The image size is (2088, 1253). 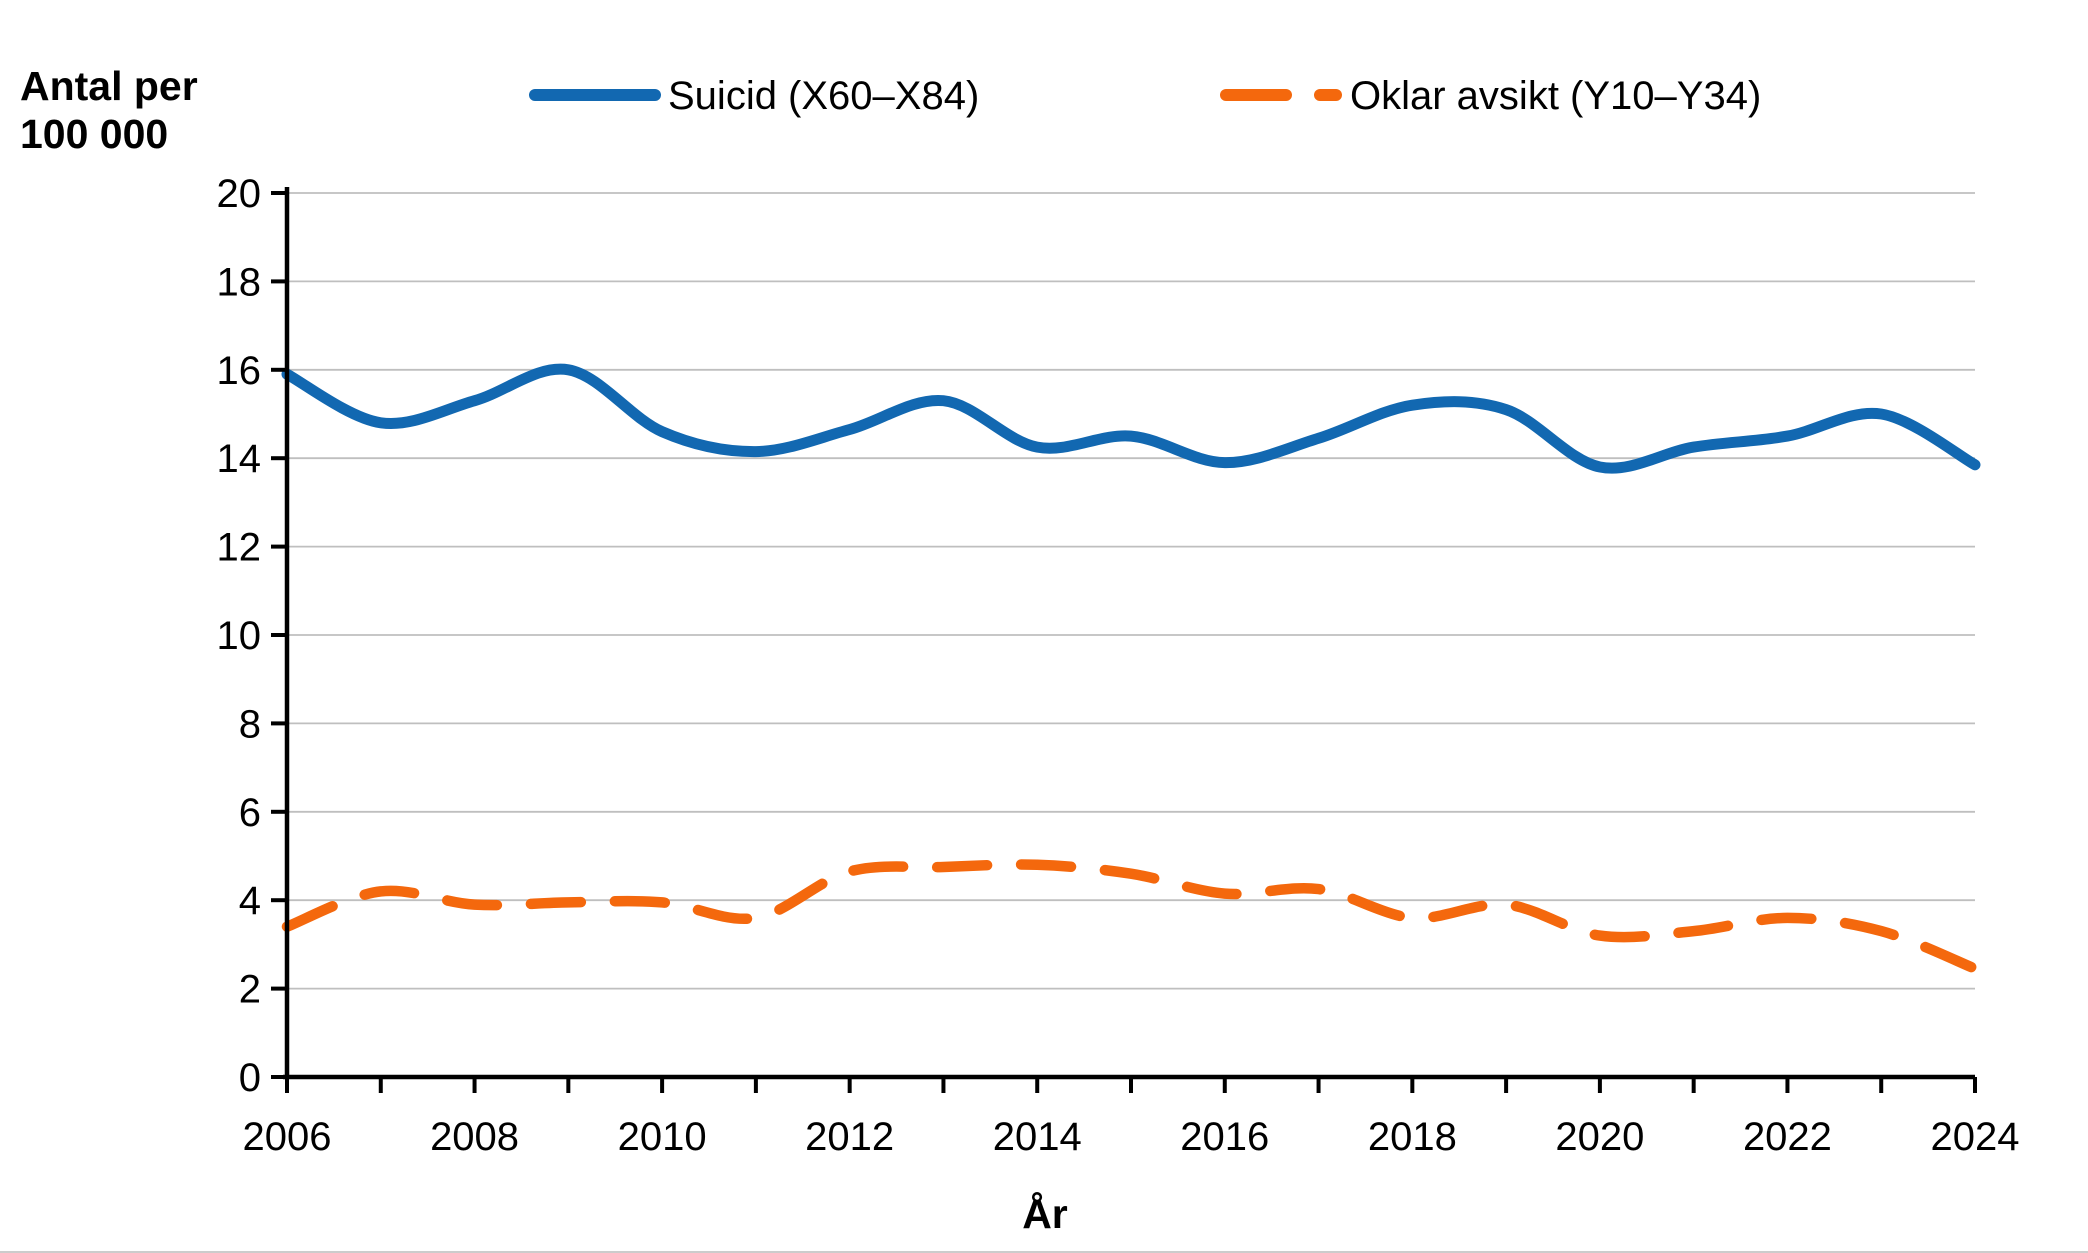 I want to click on x-tick-label: 2008, so click(x=474, y=1137).